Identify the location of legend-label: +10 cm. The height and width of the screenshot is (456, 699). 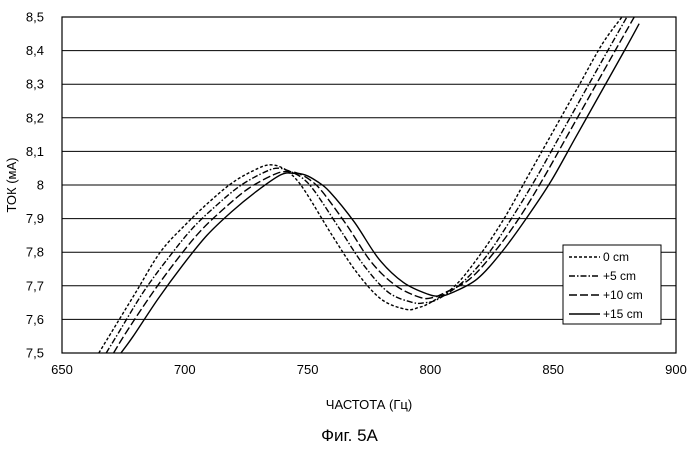
(623, 295).